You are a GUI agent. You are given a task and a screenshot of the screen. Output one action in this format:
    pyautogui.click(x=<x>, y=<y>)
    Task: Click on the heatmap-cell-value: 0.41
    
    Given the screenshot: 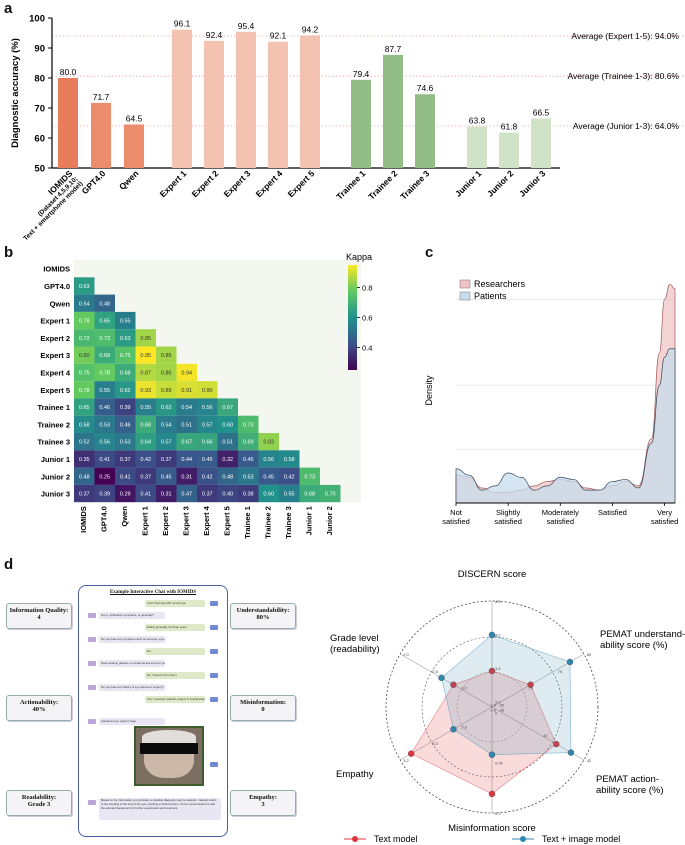 What is the action you would take?
    pyautogui.click(x=145, y=495)
    